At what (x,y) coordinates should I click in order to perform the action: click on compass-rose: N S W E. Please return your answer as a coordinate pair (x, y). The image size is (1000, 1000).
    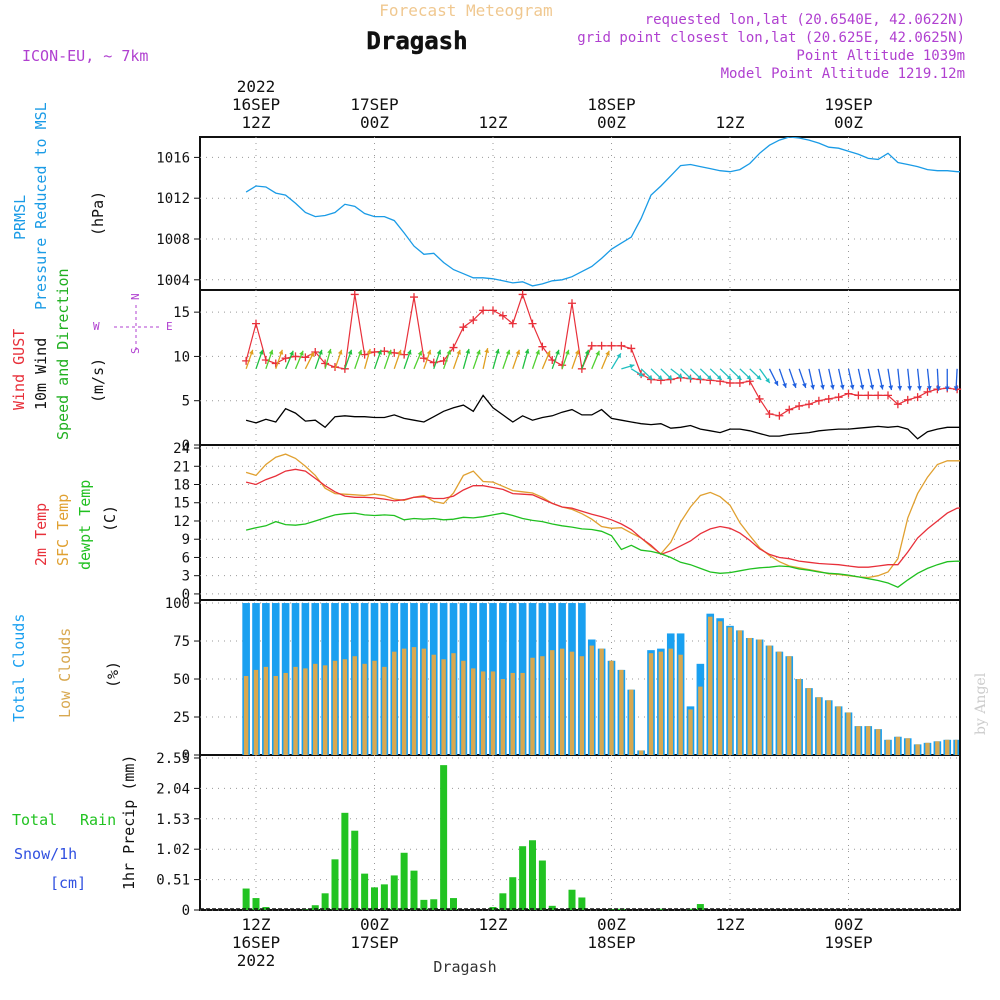
    Looking at the image, I should click on (133, 323).